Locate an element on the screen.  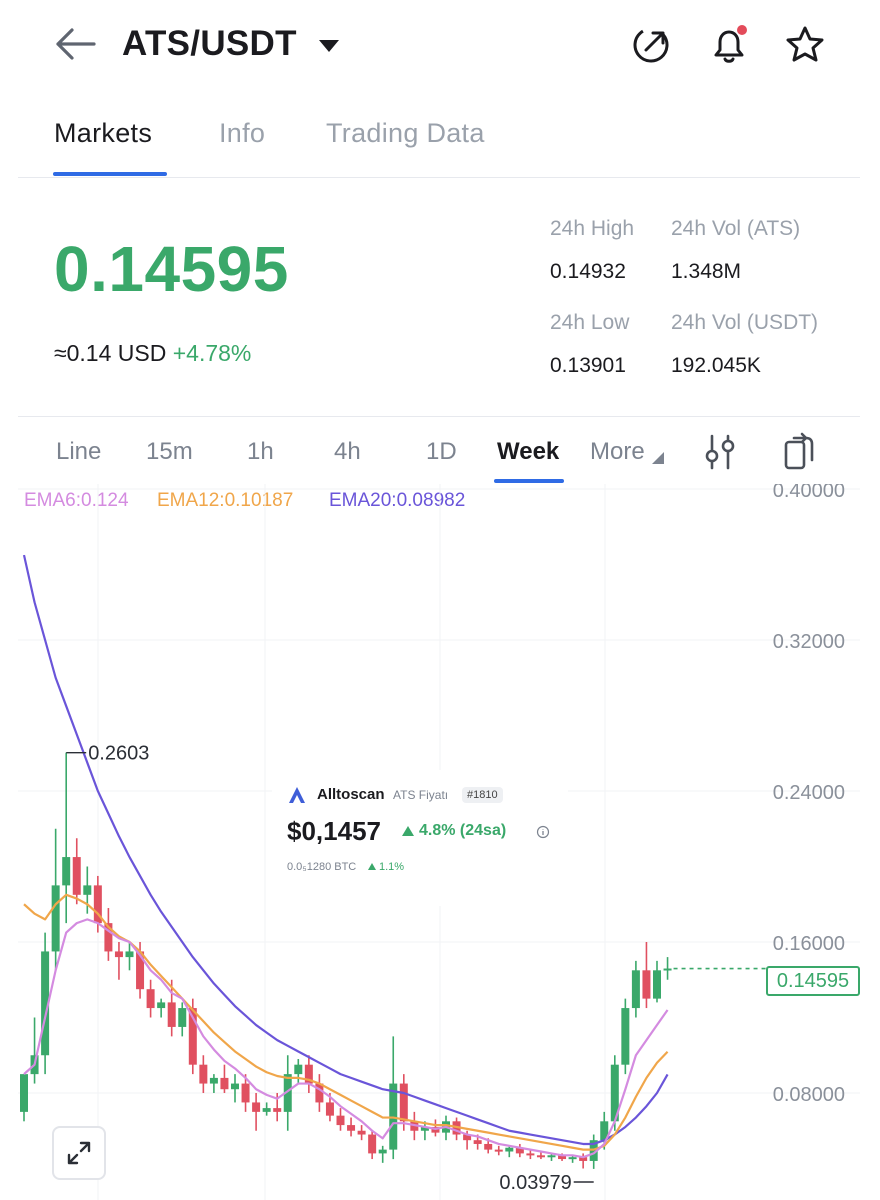
vol-ats-value: 1.348M is located at coordinates (706, 271).